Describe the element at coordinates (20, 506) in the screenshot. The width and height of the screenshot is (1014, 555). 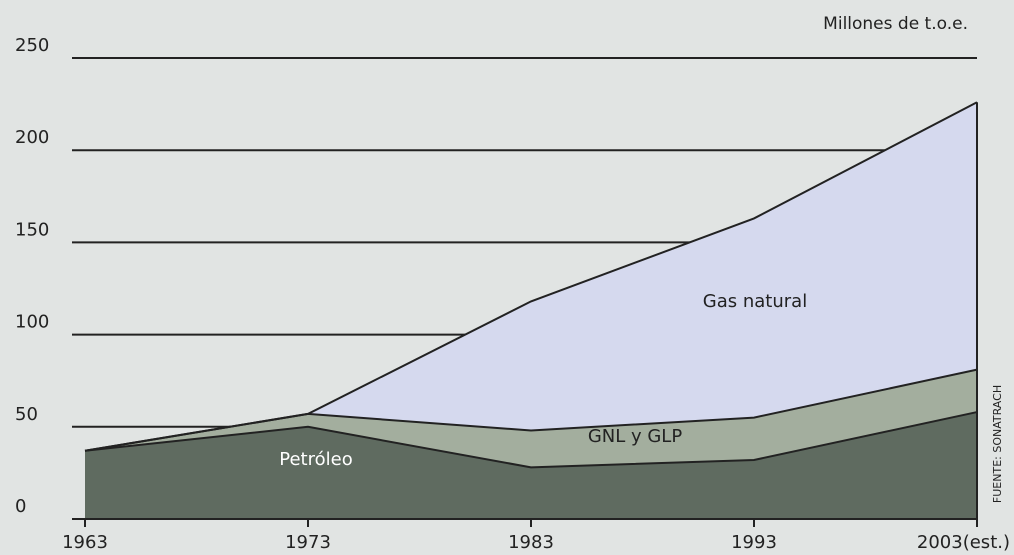
I see `y-tick-label: 0` at that location.